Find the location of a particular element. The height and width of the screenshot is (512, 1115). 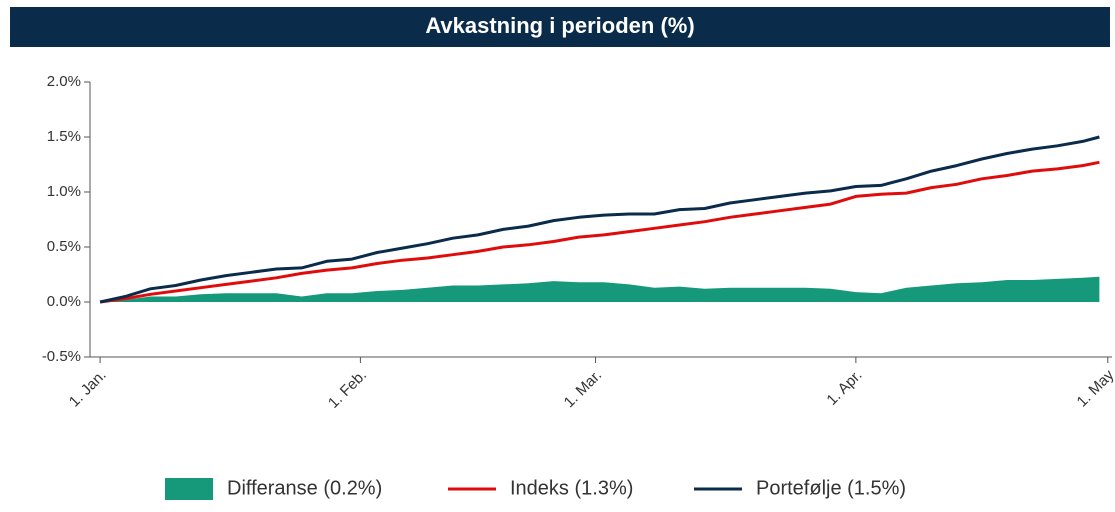

y-tick-label: 0.5% is located at coordinates (64, 246).